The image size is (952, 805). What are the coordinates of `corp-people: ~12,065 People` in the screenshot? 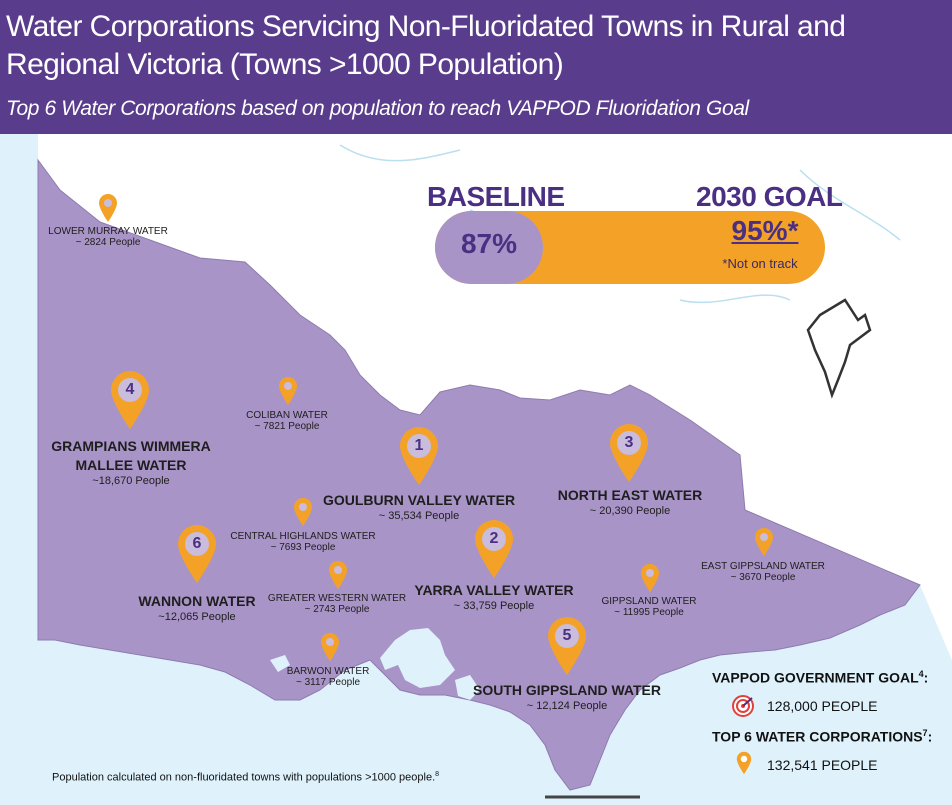 It's located at (197, 617).